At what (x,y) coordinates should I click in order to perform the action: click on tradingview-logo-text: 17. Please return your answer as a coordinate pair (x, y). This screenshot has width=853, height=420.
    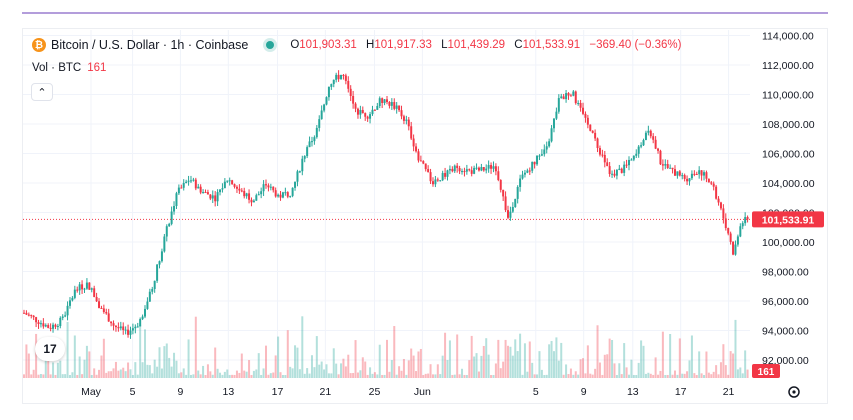
    Looking at the image, I should click on (50, 349).